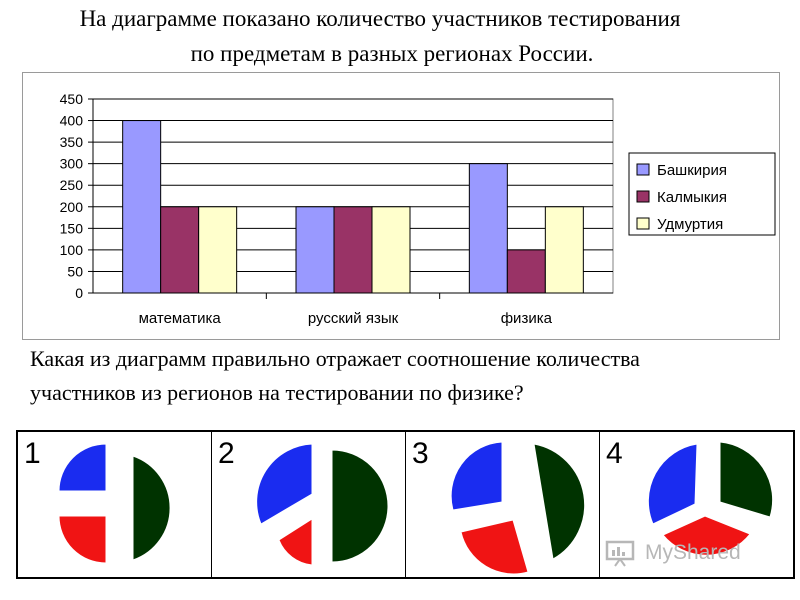  I want to click on page-title-line-2: по предметам в разных регионах России., so click(392, 53).